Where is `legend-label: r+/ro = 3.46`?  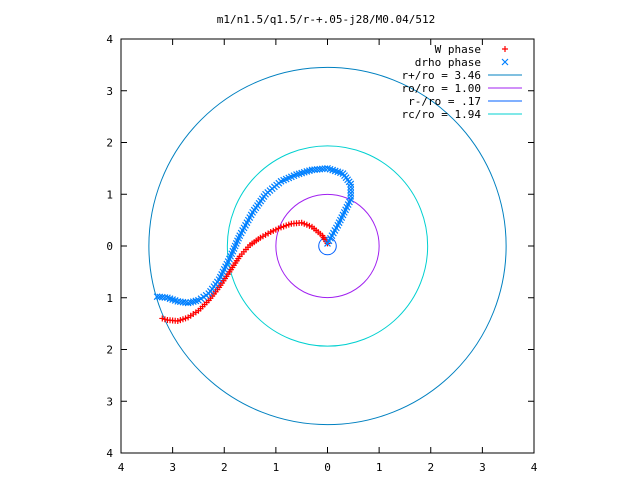
legend-label: r+/ro = 3.46 is located at coordinates (441, 75).